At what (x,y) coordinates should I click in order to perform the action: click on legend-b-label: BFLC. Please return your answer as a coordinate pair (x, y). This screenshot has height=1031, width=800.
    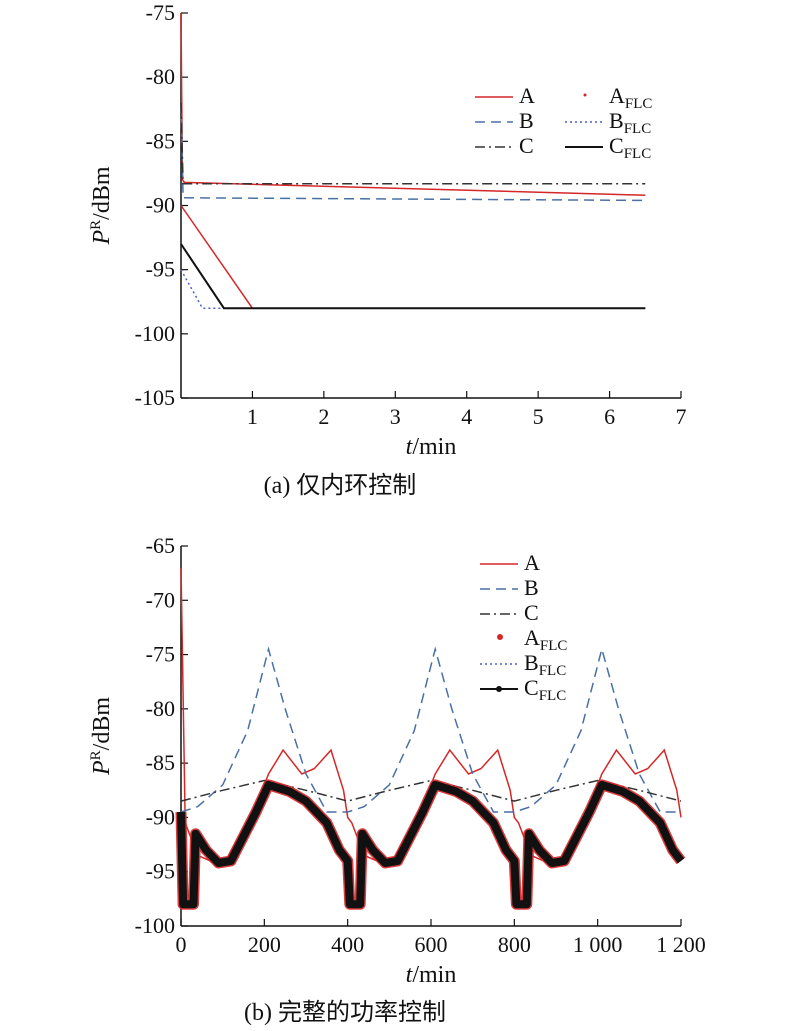
    Looking at the image, I should click on (545, 664).